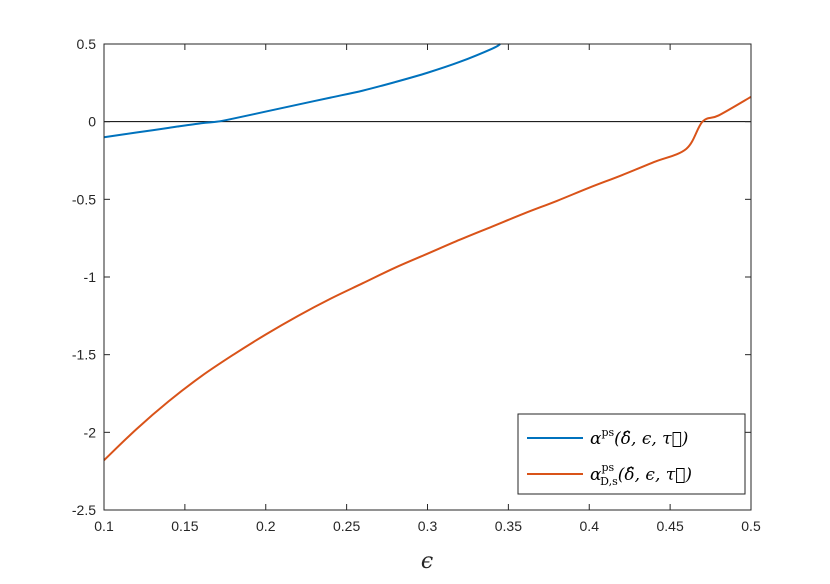 Image resolution: width=830 pixels, height=584 pixels. I want to click on x-tick-label: 0.3, so click(428, 526).